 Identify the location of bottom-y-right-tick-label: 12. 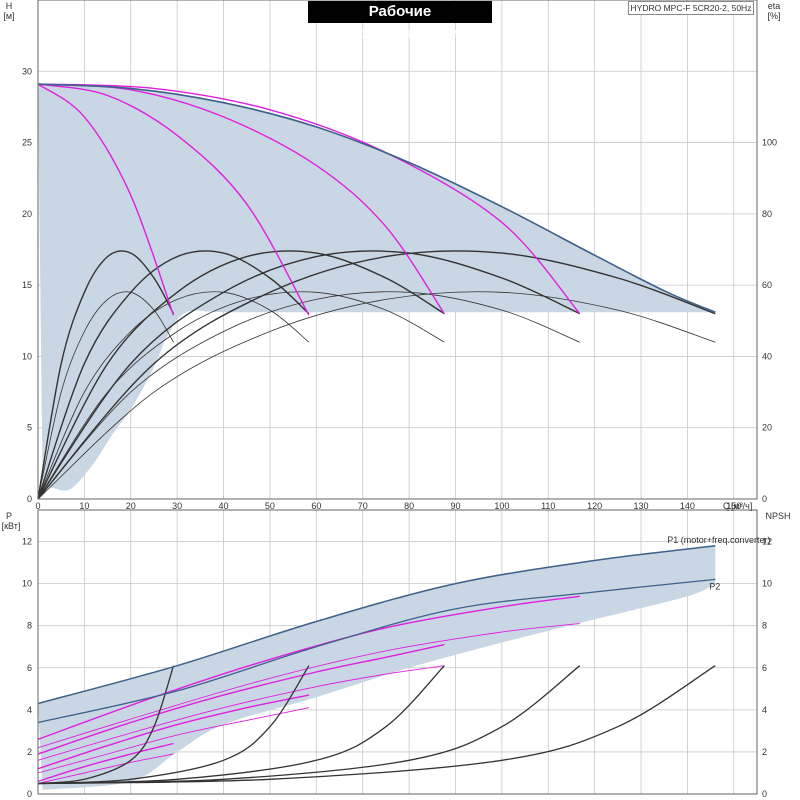
(767, 542).